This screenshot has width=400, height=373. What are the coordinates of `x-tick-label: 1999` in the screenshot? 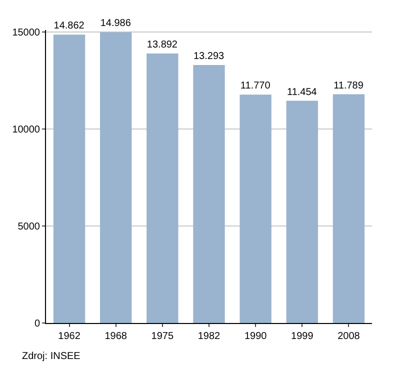 It's located at (302, 336).